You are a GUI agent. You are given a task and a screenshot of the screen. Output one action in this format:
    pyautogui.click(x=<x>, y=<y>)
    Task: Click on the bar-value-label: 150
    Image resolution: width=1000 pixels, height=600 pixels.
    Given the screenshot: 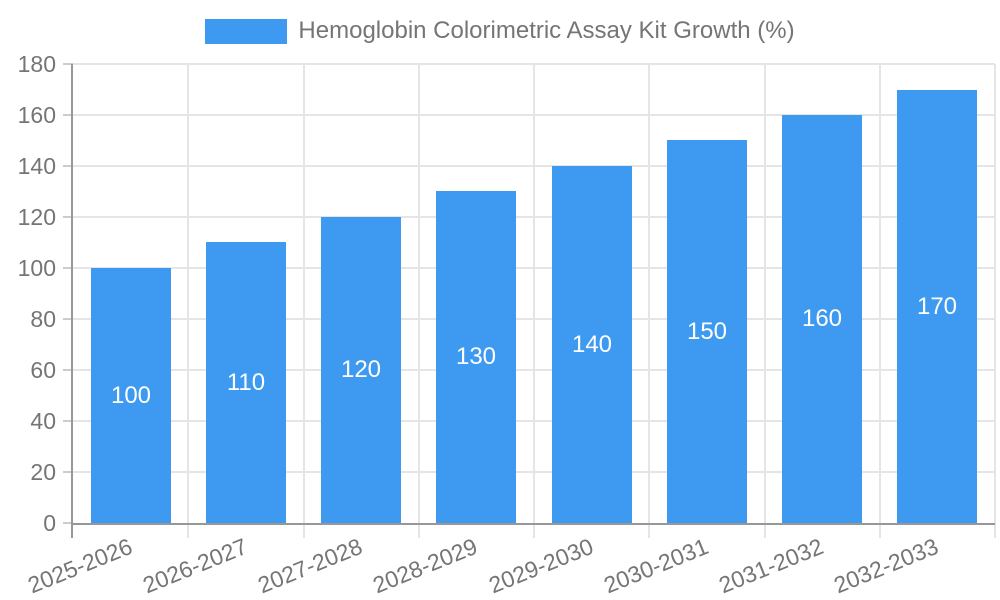 What is the action you would take?
    pyautogui.click(x=707, y=331)
    